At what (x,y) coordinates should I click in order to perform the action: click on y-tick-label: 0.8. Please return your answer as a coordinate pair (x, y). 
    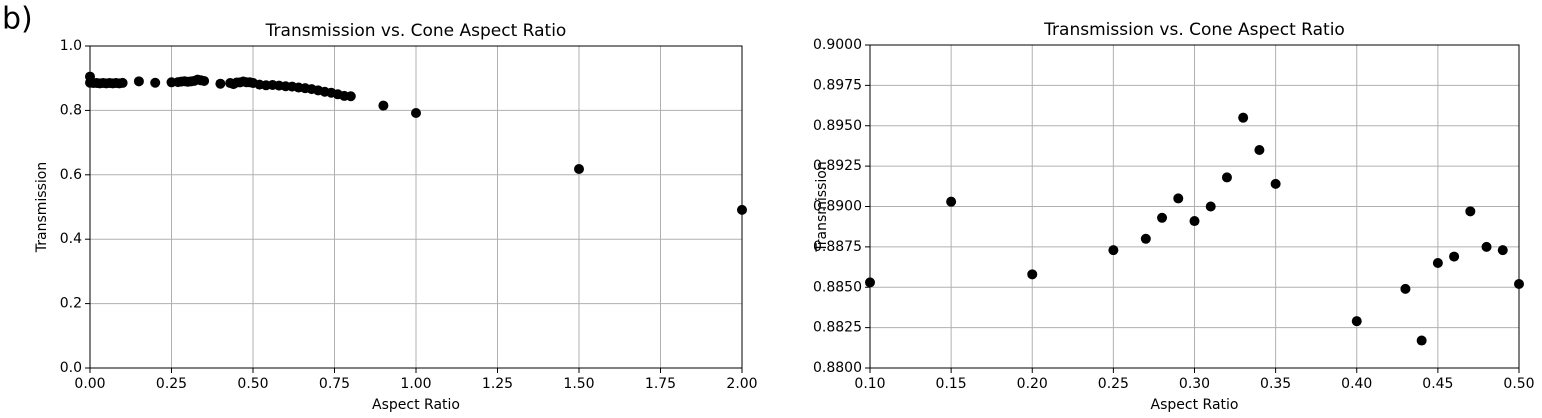
    Looking at the image, I should click on (71, 110).